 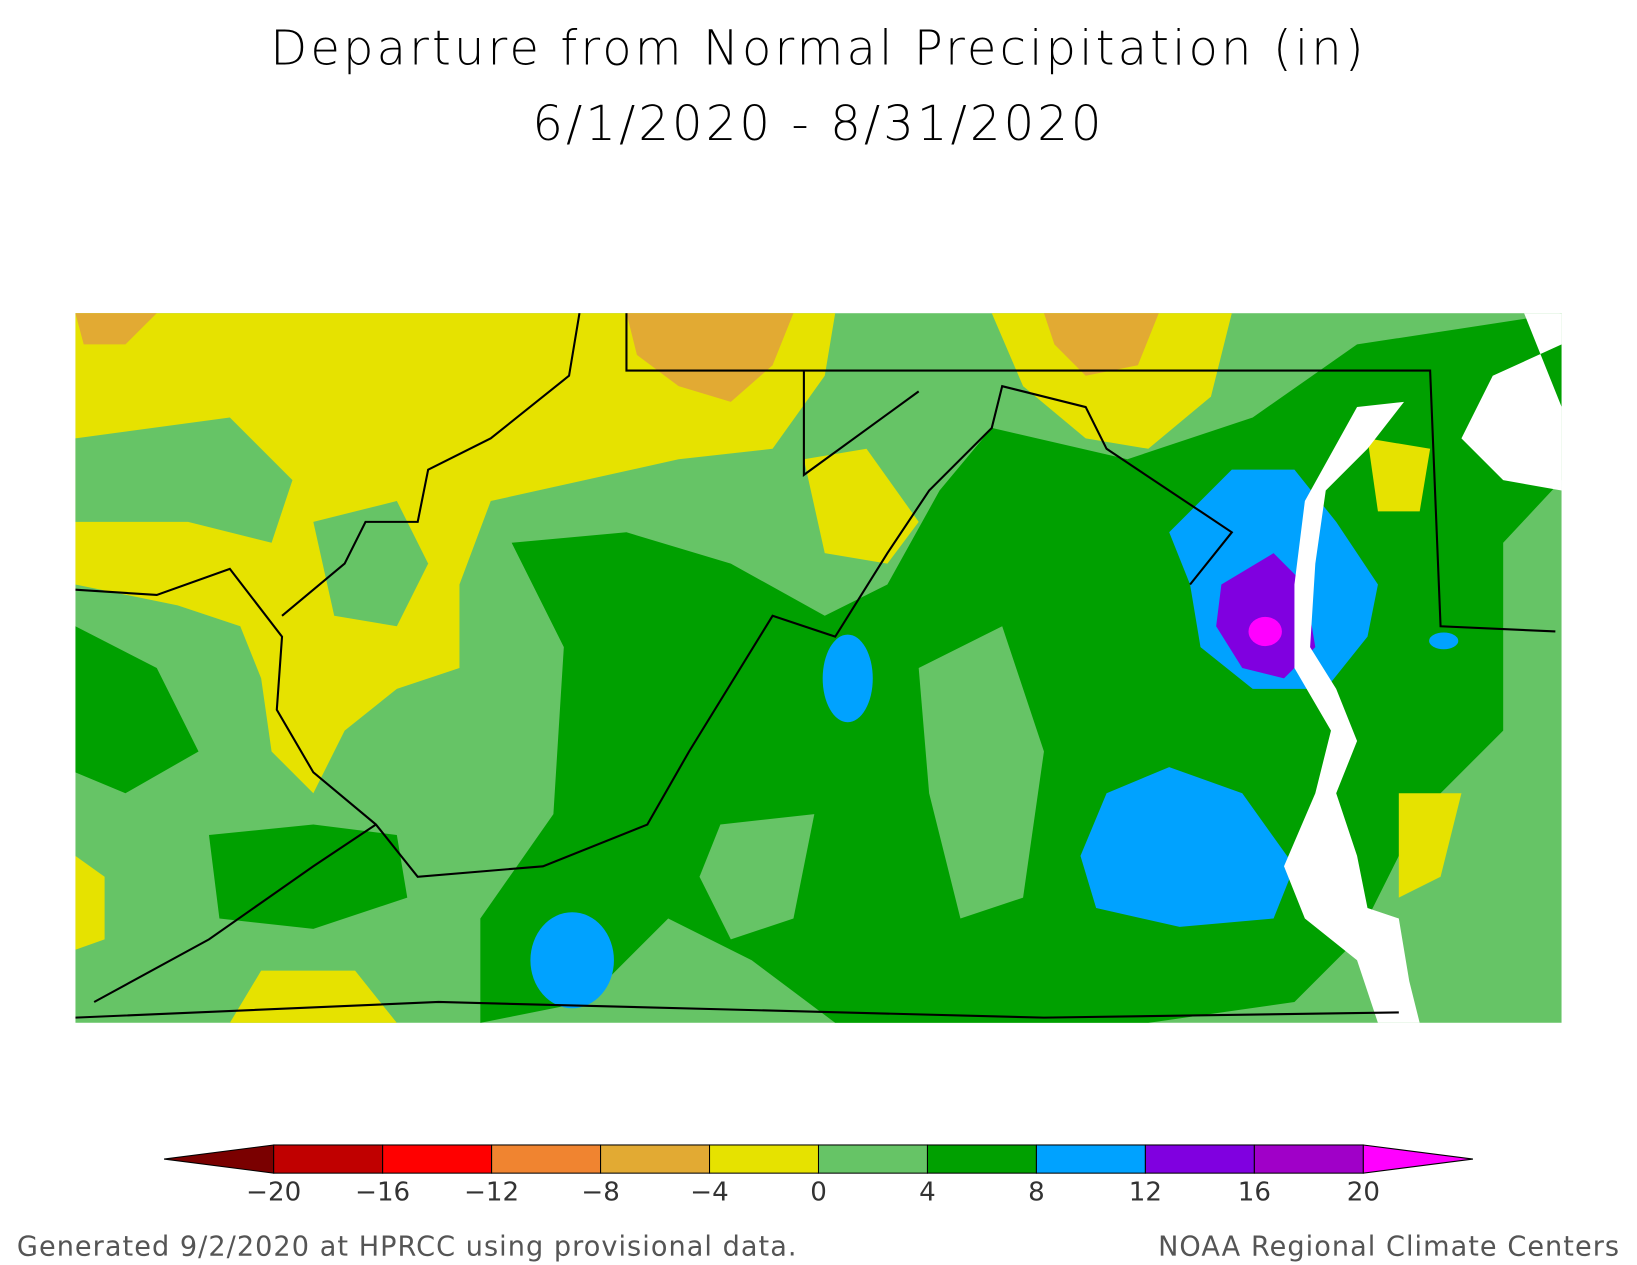 What do you see at coordinates (1389, 1247) in the screenshot?
I see `footer-right: NOAA Regional Climate Centers` at bounding box center [1389, 1247].